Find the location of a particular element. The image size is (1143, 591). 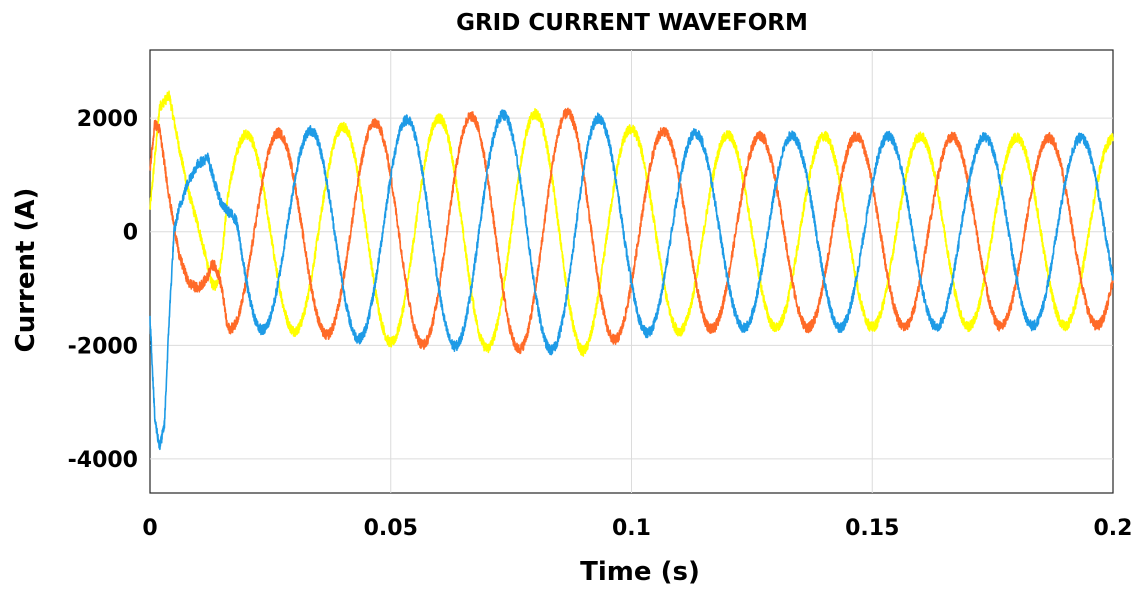

x-tick-label: 0.2 is located at coordinates (1113, 528).